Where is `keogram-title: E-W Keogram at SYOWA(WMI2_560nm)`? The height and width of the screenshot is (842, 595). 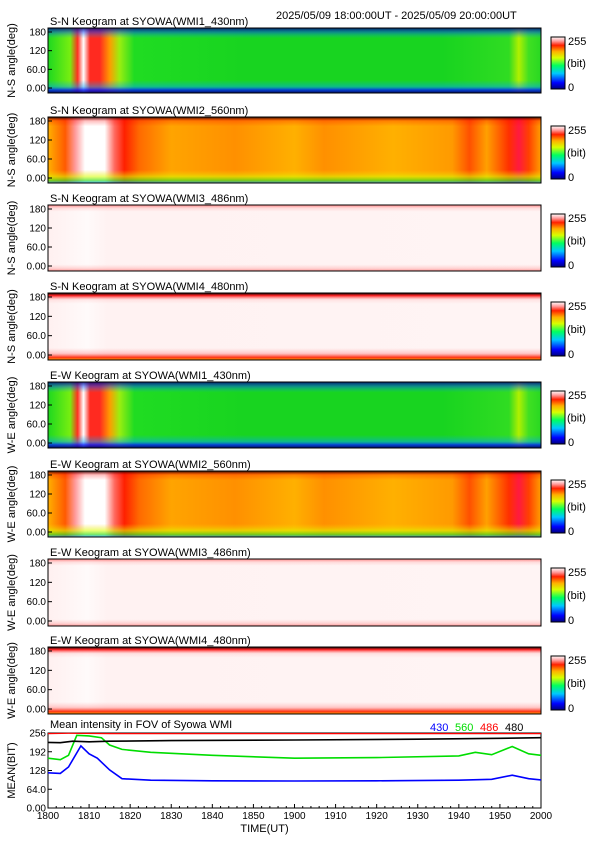
keogram-title: E-W Keogram at SYOWA(WMI2_560nm) is located at coordinates (150, 465).